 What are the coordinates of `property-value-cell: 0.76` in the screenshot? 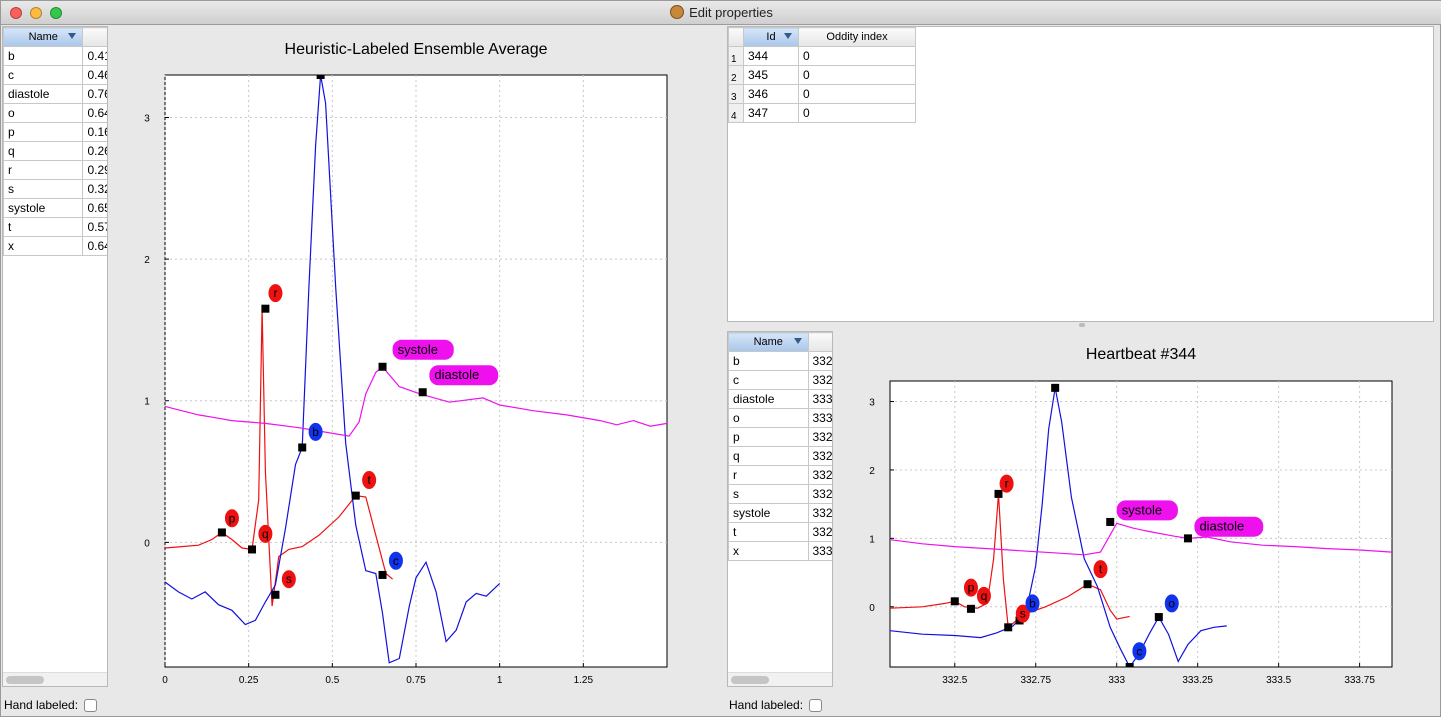 It's located at (94, 94).